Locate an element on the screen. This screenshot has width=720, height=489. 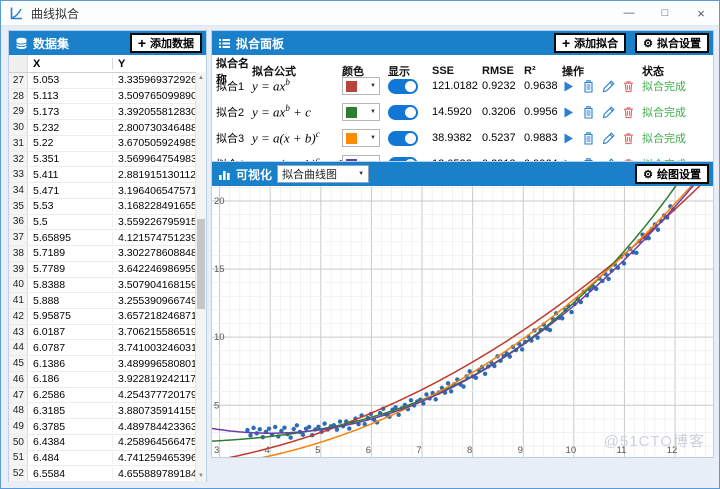
cell-x: 5.053 is located at coordinates (70, 80).